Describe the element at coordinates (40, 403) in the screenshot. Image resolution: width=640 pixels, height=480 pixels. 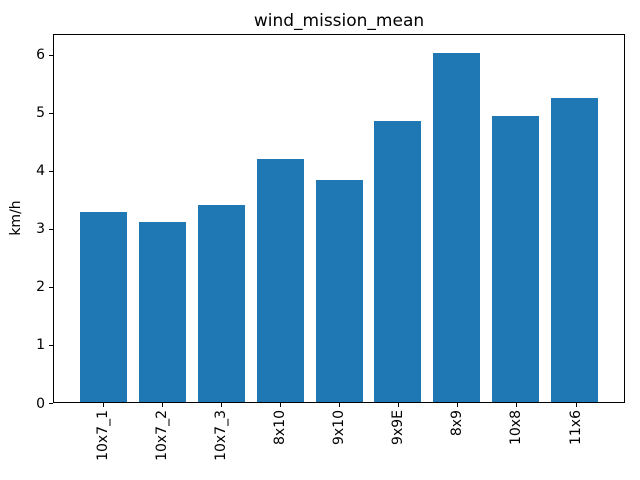
I see `y-tick-label: 0` at that location.